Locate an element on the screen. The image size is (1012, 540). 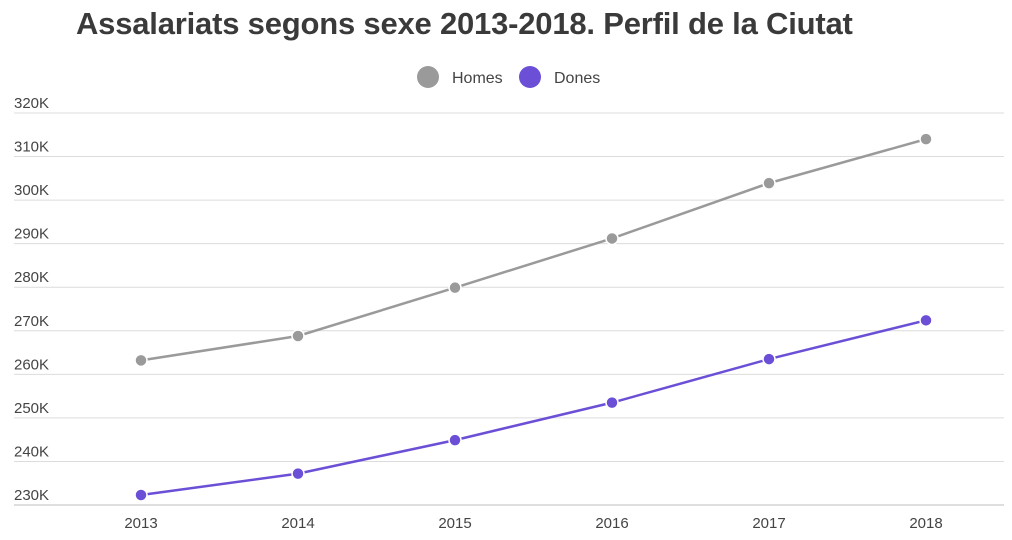
y-tick-label: 320K is located at coordinates (31, 103).